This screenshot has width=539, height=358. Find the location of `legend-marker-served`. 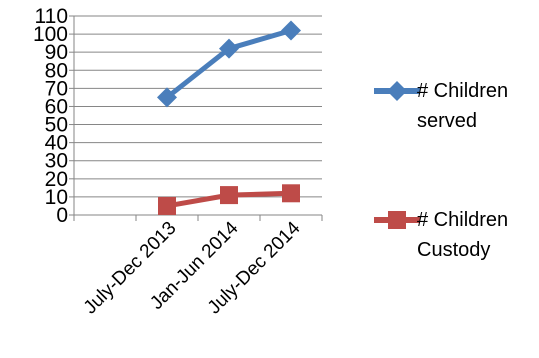

legend-marker-served is located at coordinates (397, 91).